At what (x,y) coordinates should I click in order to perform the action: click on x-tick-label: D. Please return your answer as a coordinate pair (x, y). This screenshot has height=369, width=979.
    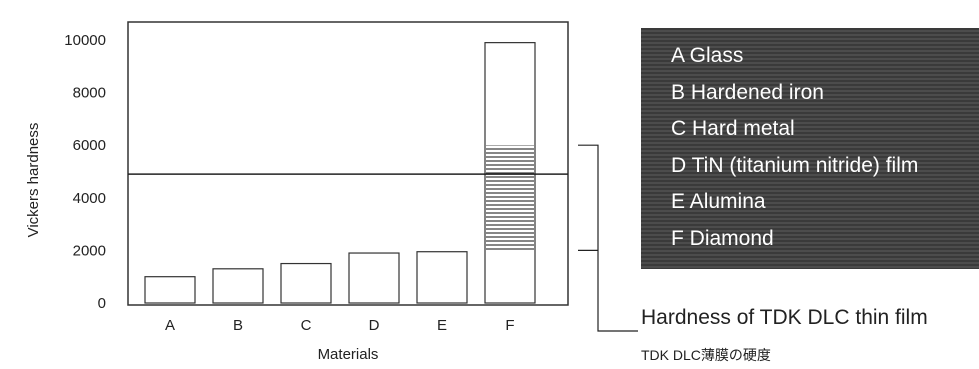
    Looking at the image, I should click on (374, 325).